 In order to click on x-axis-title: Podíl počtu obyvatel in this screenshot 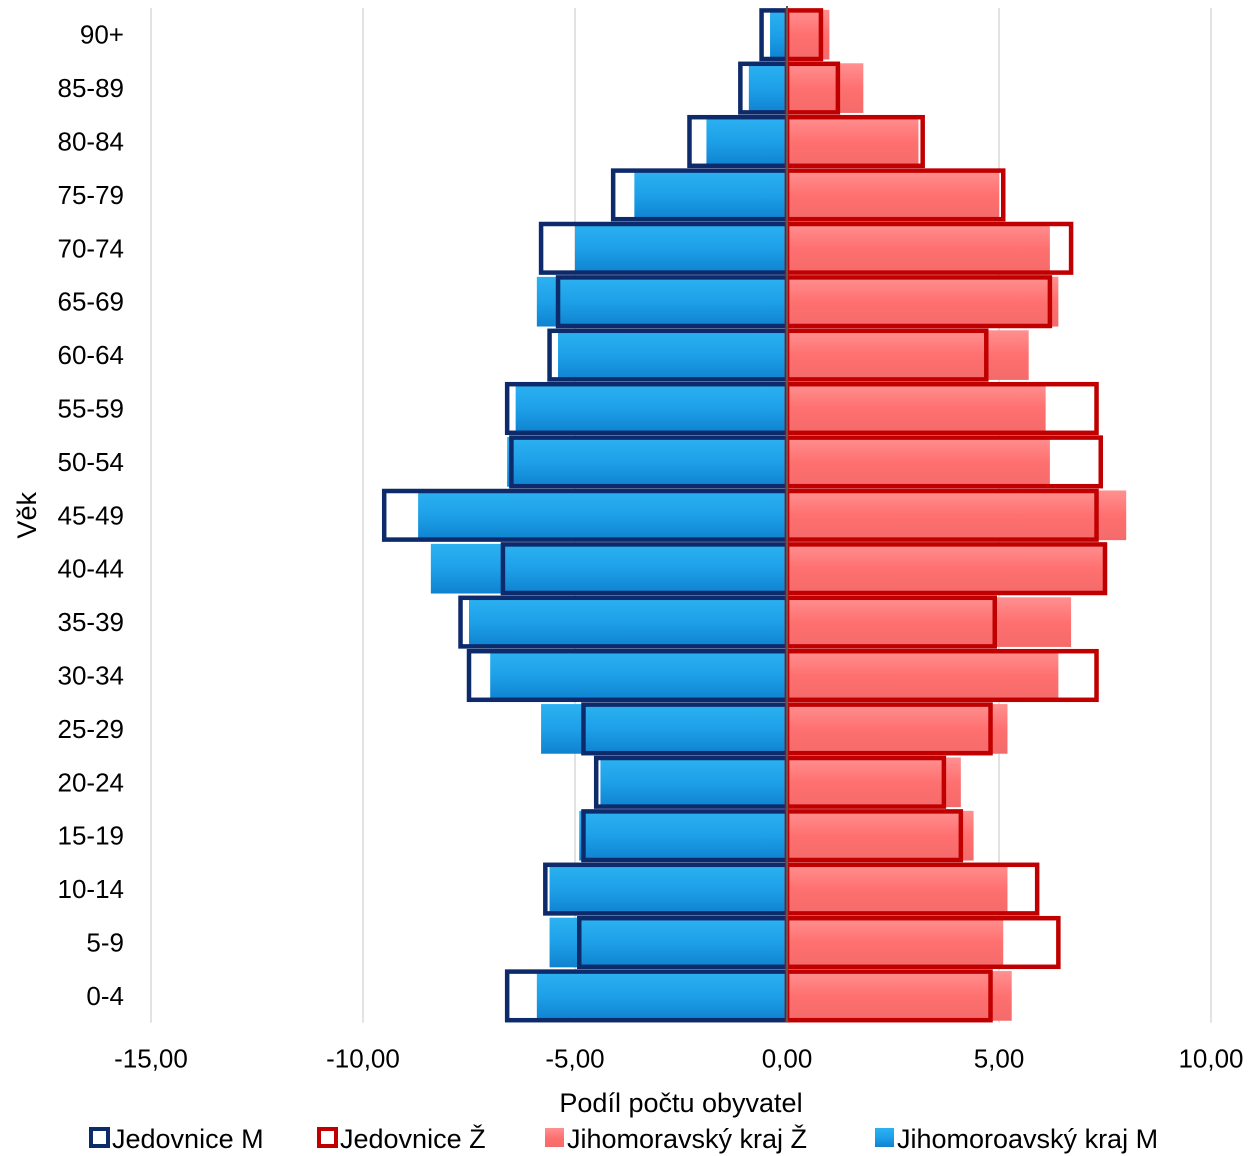, I will do `click(680, 1103)`.